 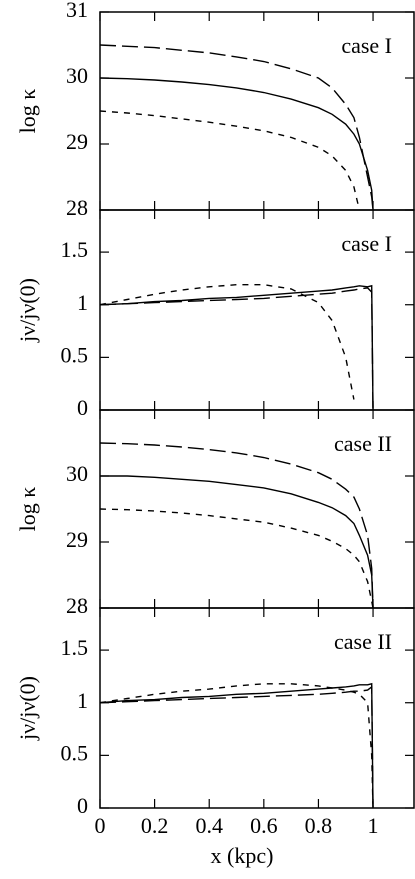 What do you see at coordinates (100, 825) in the screenshot?
I see `x-tick-label: 0` at bounding box center [100, 825].